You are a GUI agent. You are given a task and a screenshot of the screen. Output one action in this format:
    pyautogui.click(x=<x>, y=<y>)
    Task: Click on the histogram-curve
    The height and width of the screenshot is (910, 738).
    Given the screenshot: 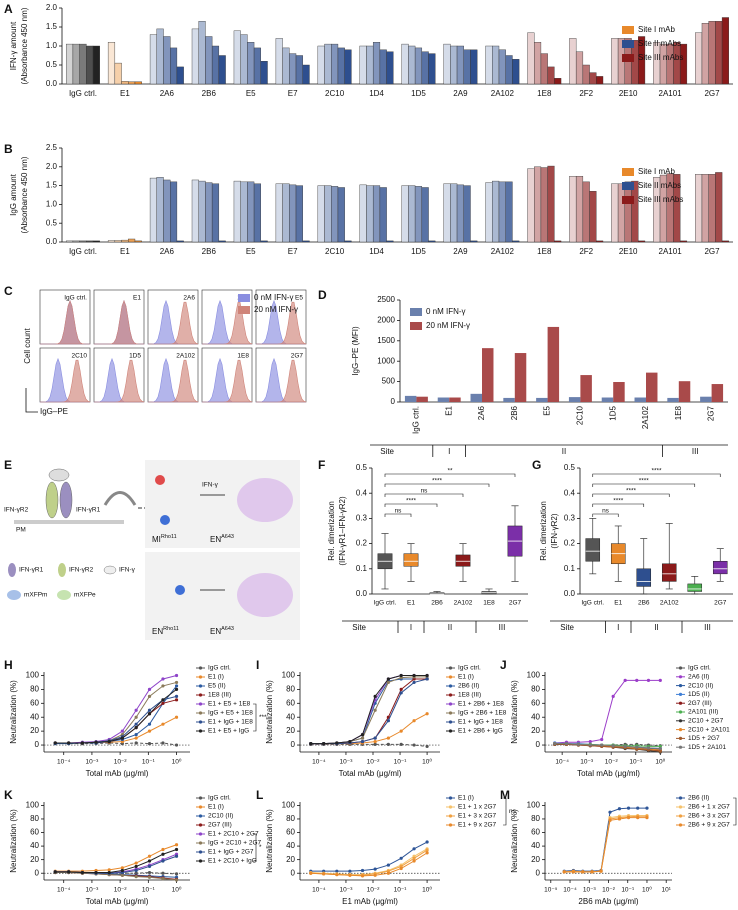 What is the action you would take?
    pyautogui.click(x=281, y=381)
    